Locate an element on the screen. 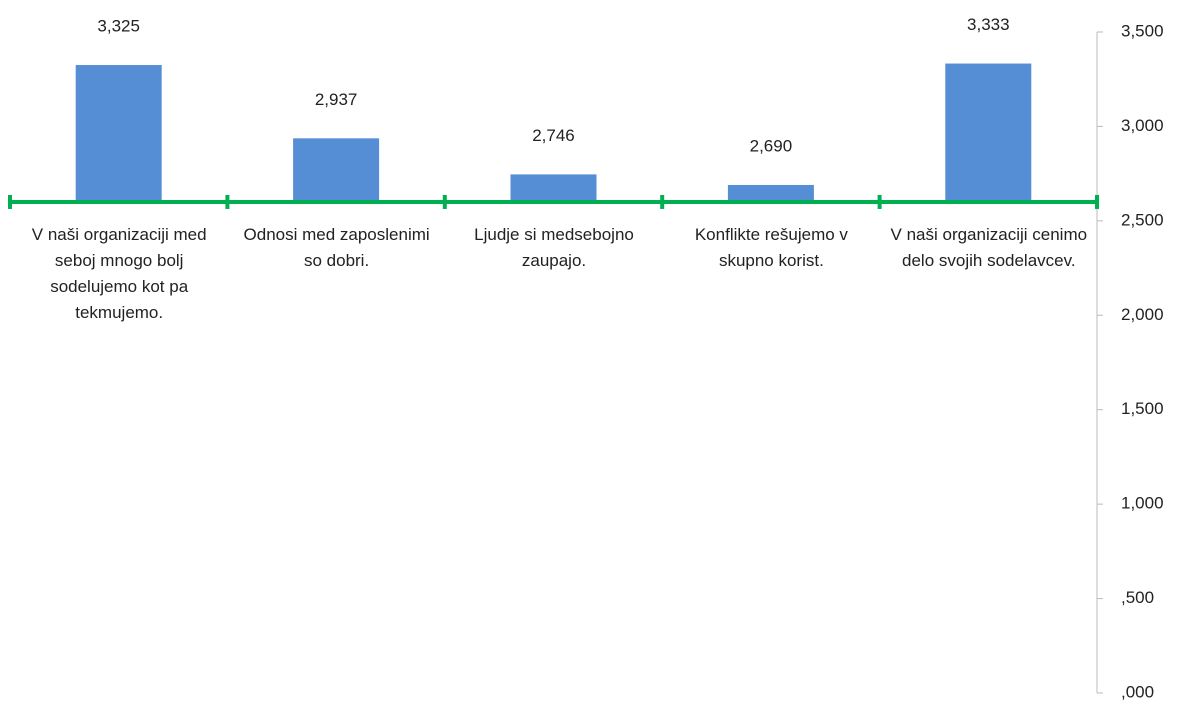 This screenshot has width=1190, height=706. y-tick-label: ,500 is located at coordinates (1137, 597).